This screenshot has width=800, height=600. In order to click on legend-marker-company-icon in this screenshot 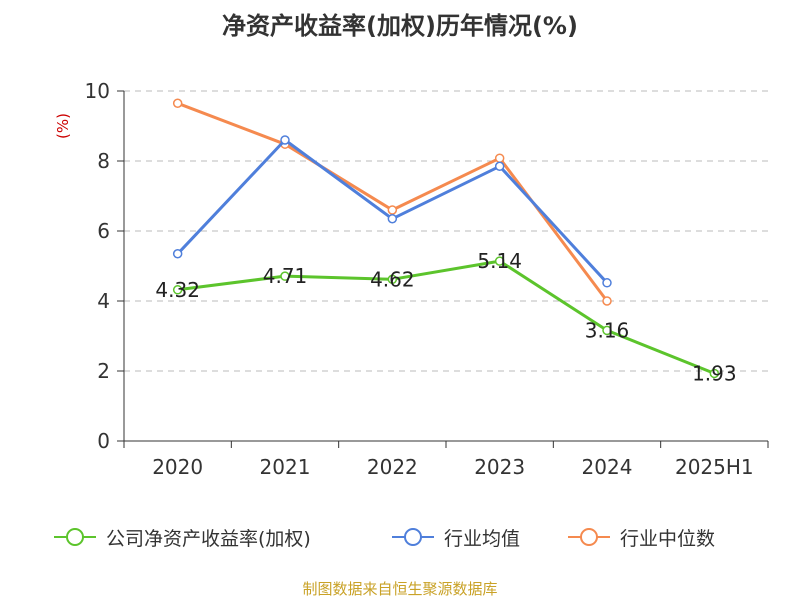, I will do `click(75, 537)`.